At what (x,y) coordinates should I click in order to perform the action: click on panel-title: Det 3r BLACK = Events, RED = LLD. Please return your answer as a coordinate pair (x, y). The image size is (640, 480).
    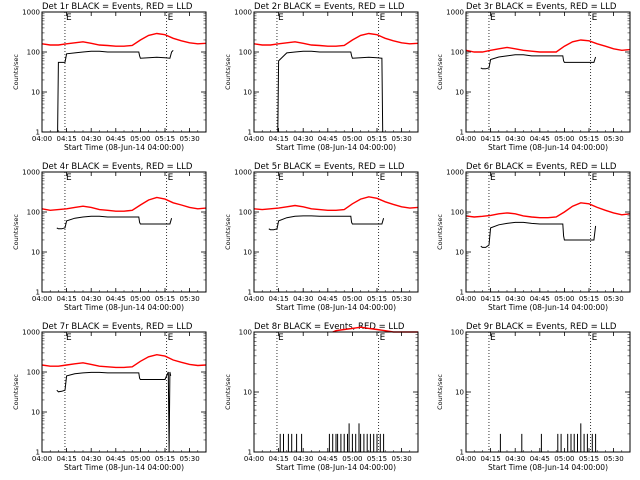
    Looking at the image, I should click on (541, 7).